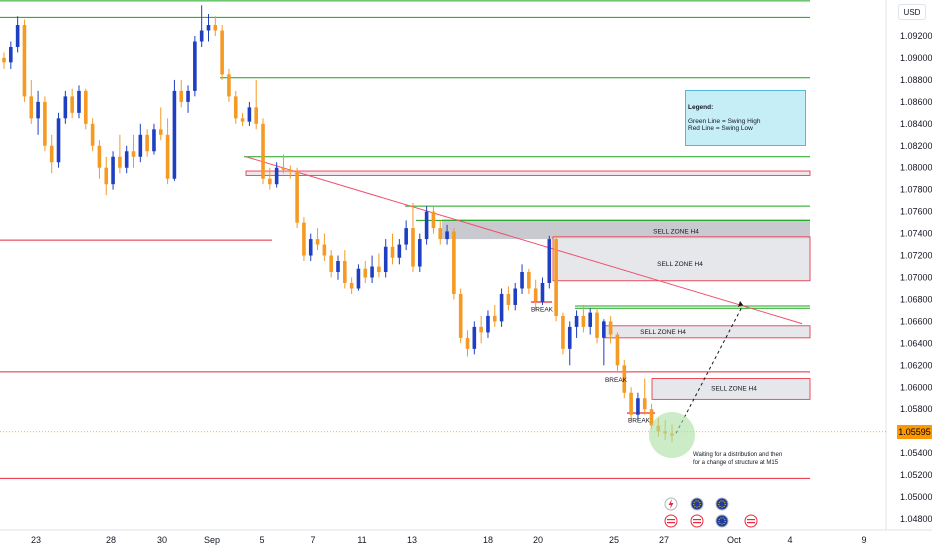 The height and width of the screenshot is (550, 932). I want to click on time-tick-label: 5, so click(261, 540).